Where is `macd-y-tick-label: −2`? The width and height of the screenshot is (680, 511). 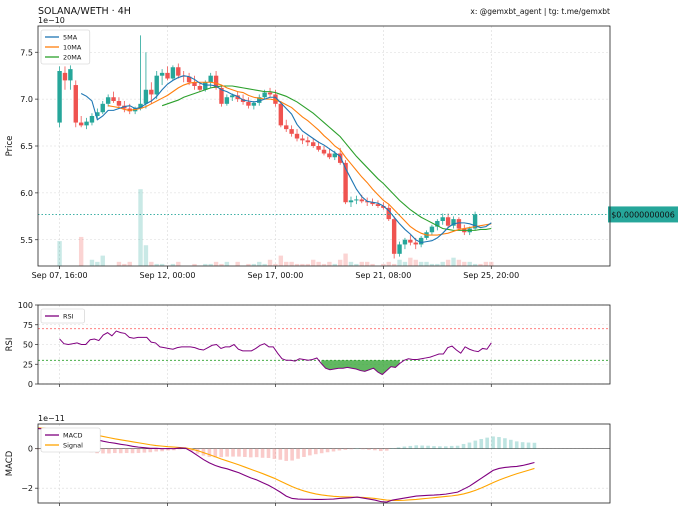
macd-y-tick-label: −2 is located at coordinates (27, 488).